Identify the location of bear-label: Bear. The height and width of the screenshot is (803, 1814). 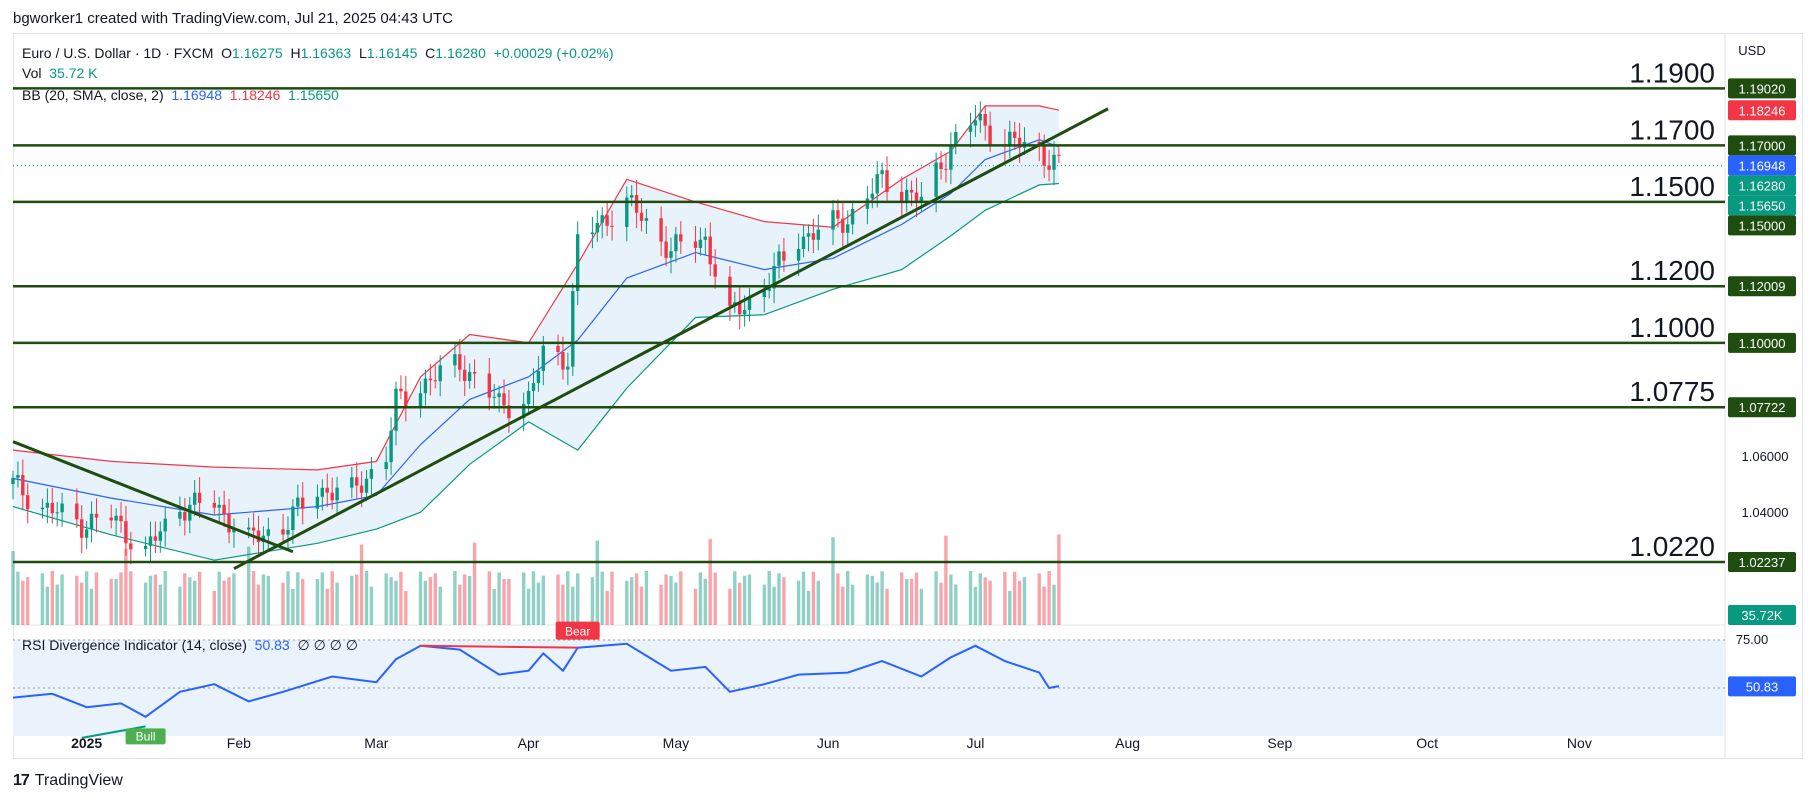
(577, 632).